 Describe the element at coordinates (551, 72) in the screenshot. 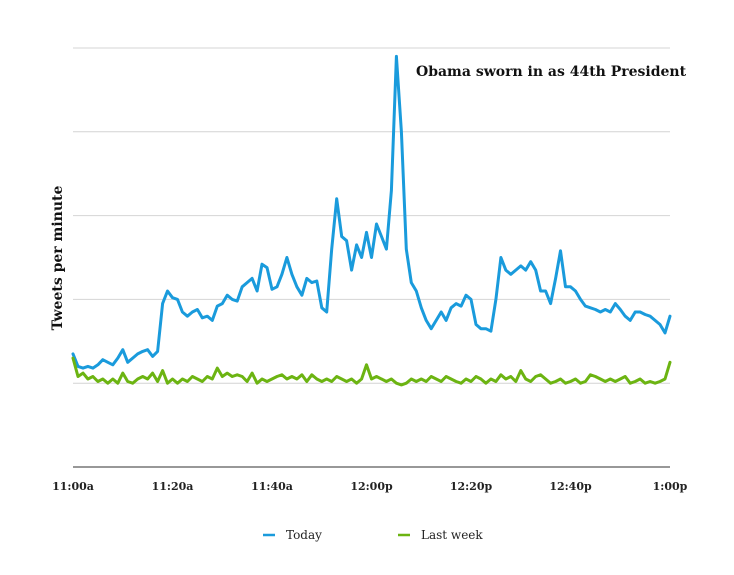

I see `annotation-inauguration: Obama sworn in as 44th President` at that location.